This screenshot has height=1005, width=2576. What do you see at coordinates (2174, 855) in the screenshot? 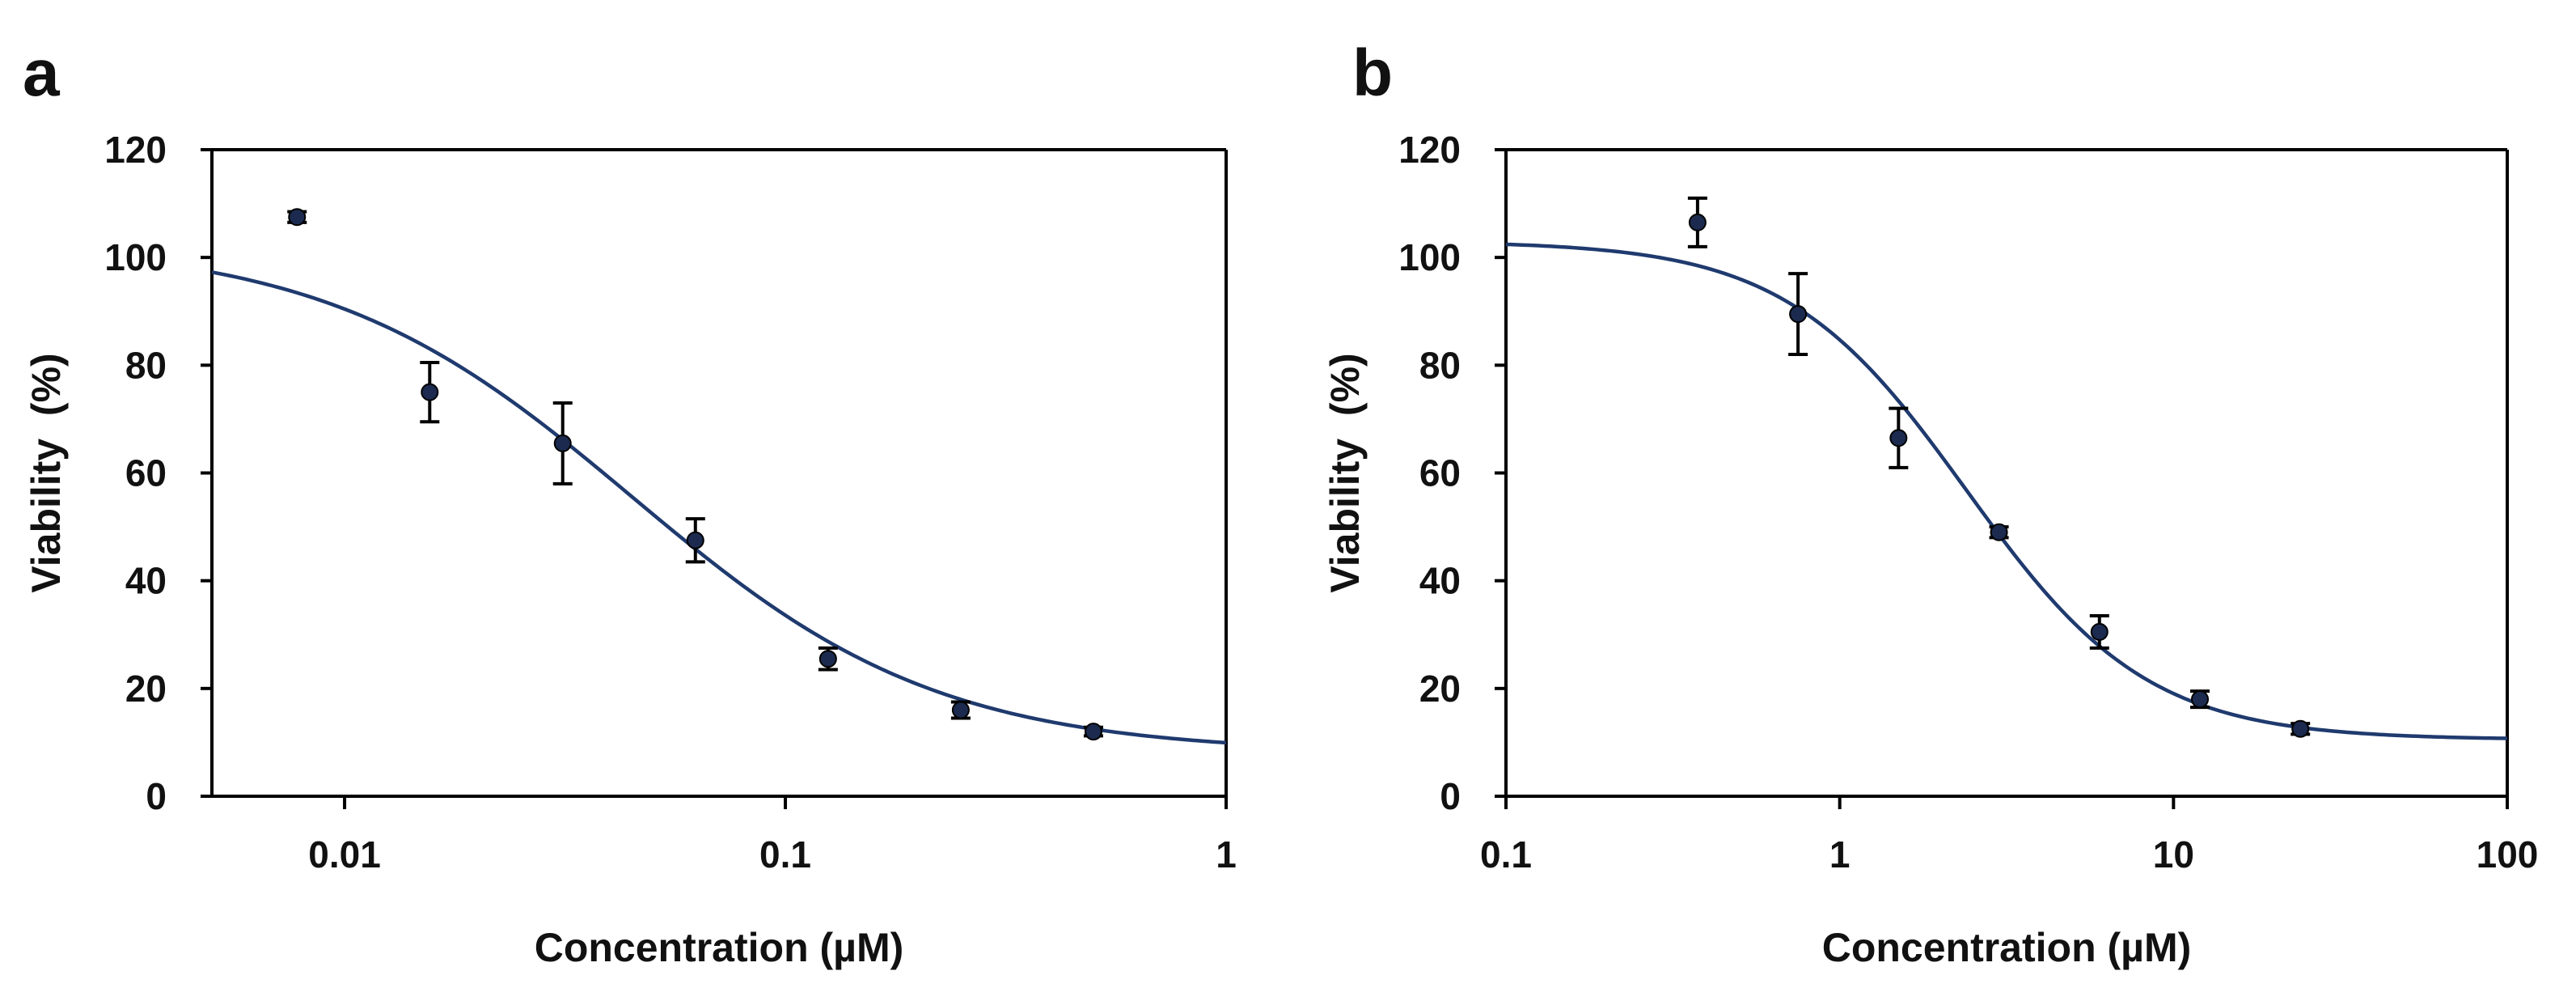
I see `x-tick-label: 10` at bounding box center [2174, 855].